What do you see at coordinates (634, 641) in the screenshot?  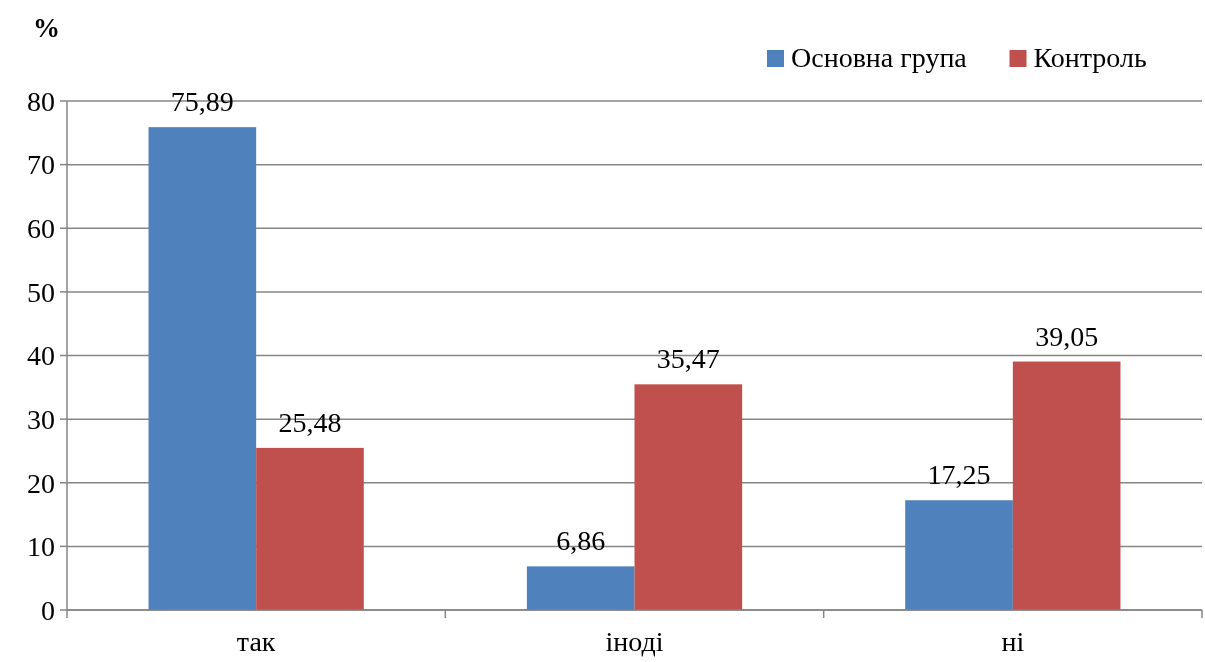 I see `x-tick-label: іноді` at bounding box center [634, 641].